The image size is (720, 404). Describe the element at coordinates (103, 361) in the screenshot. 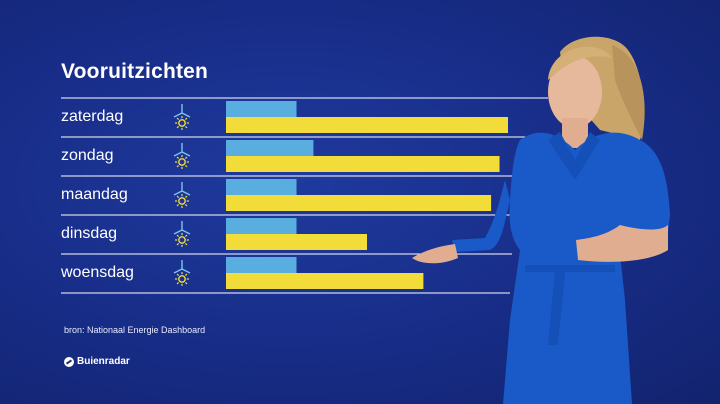

I see `logo-text: Buienradar` at that location.